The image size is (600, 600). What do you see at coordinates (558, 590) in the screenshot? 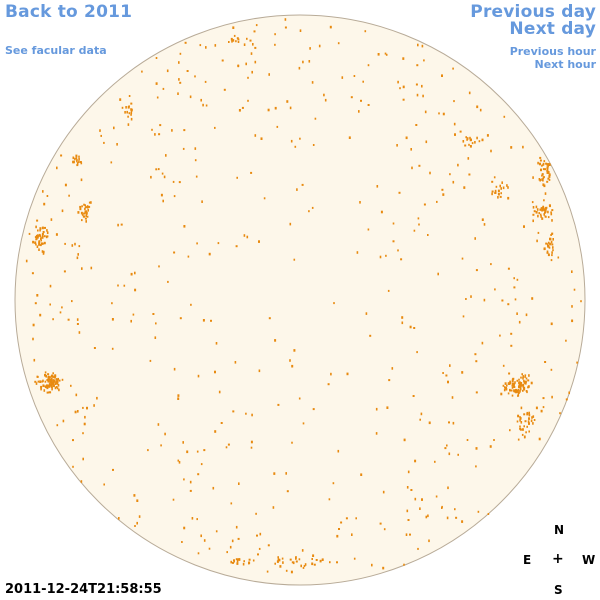
I see `compass-south-label: S` at bounding box center [558, 590].